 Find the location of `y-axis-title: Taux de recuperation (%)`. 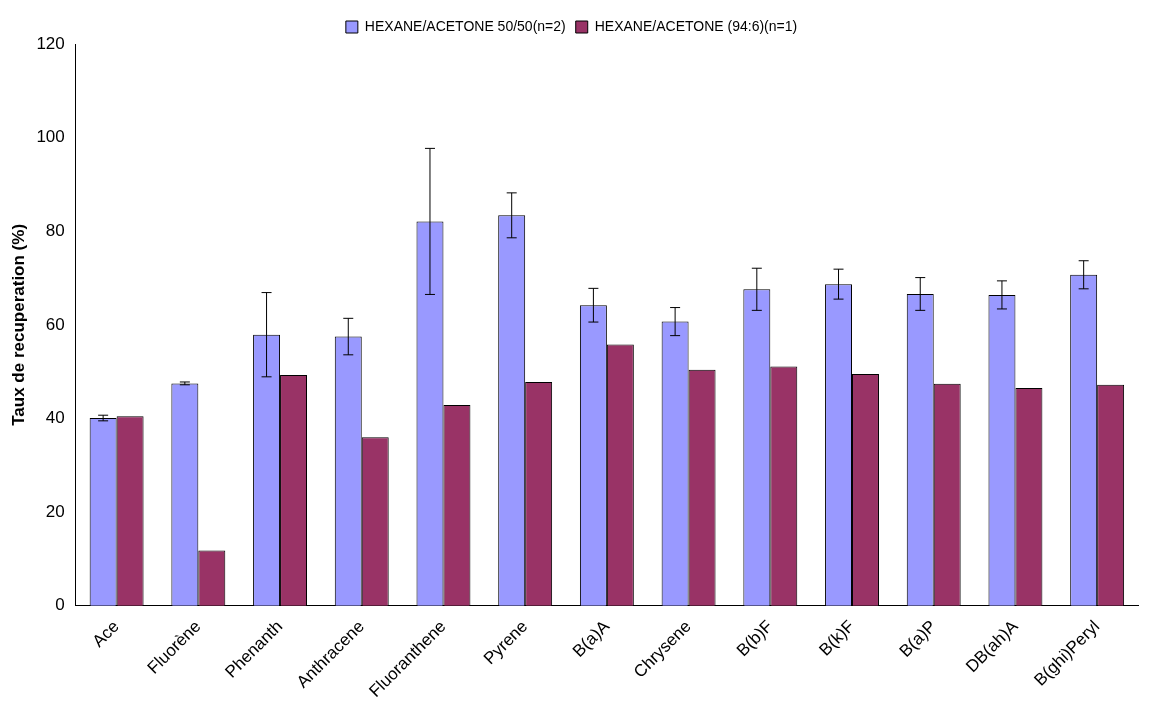

y-axis-title: Taux de recuperation (%) is located at coordinates (18, 324).